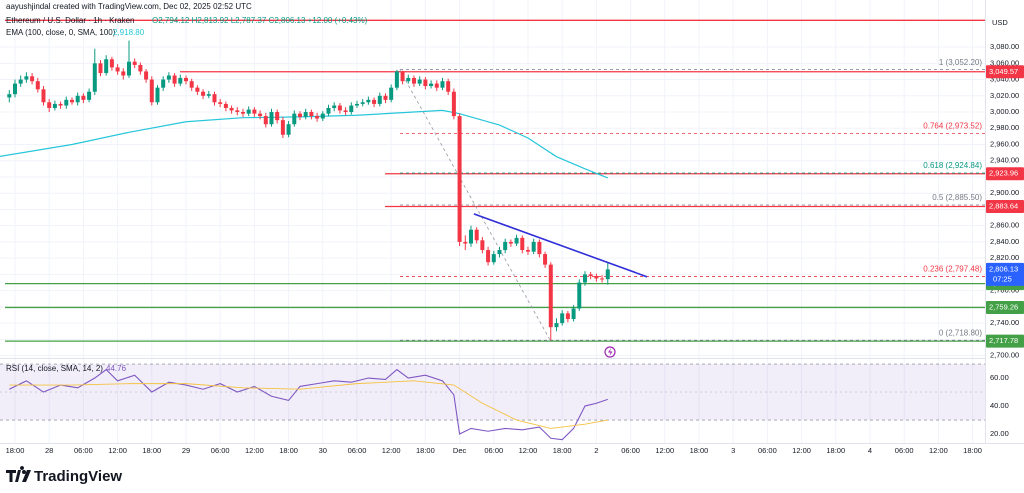 Image resolution: width=1024 pixels, height=493 pixels. Describe the element at coordinates (460, 450) in the screenshot. I see `x-tick-label: Dec` at that location.